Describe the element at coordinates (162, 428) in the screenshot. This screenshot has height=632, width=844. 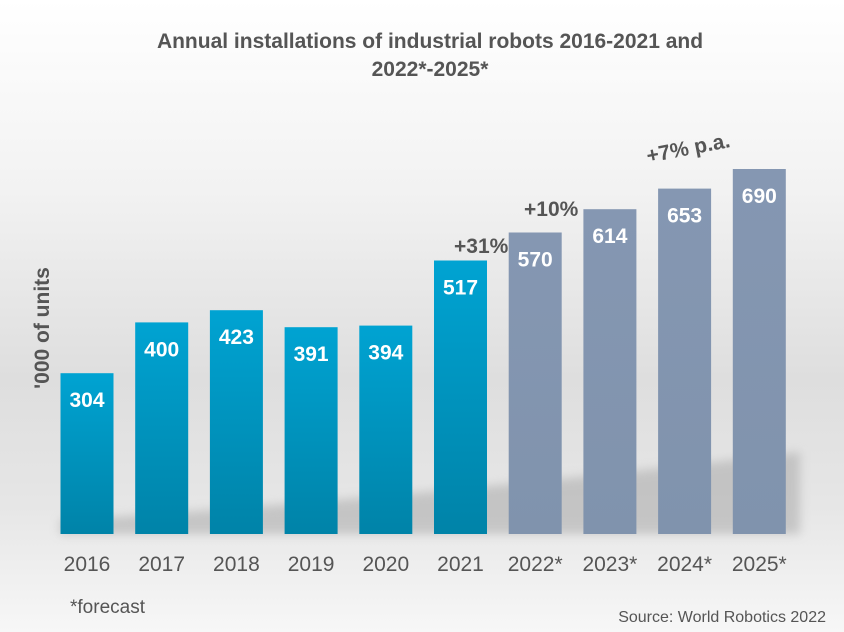
I see `bar-2017` at that location.